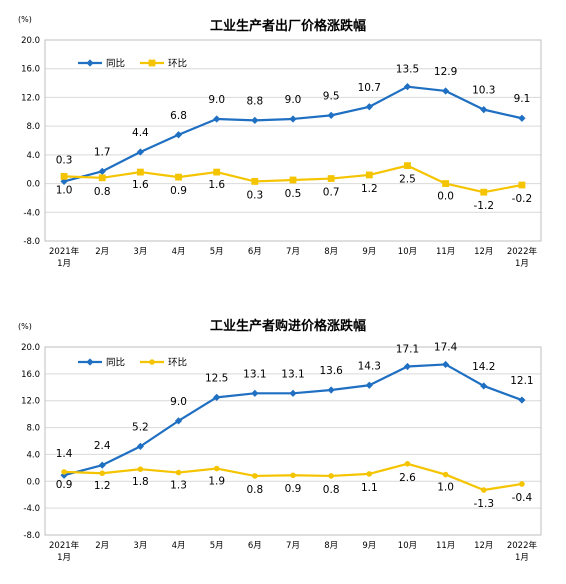  What do you see at coordinates (331, 371) in the screenshot?
I see `data-label: 13.6` at bounding box center [331, 371].